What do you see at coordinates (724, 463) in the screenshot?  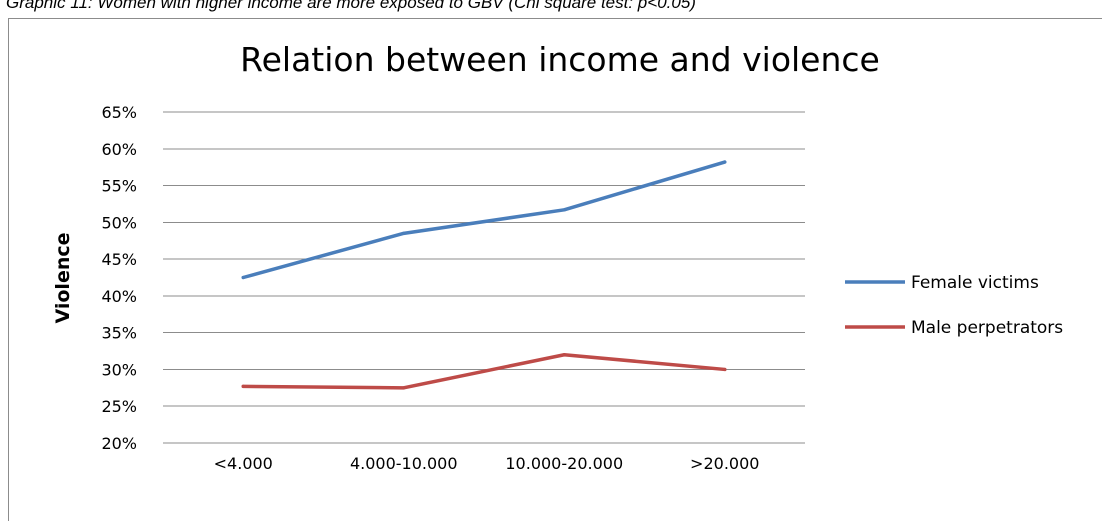 I see `x-tick-label: >20.000` at bounding box center [724, 463].